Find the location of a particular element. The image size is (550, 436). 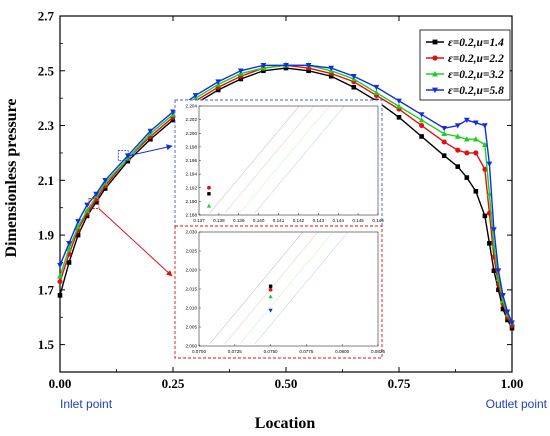

legend-item: ε=0.2,u=2.2 is located at coordinates (465, 59).